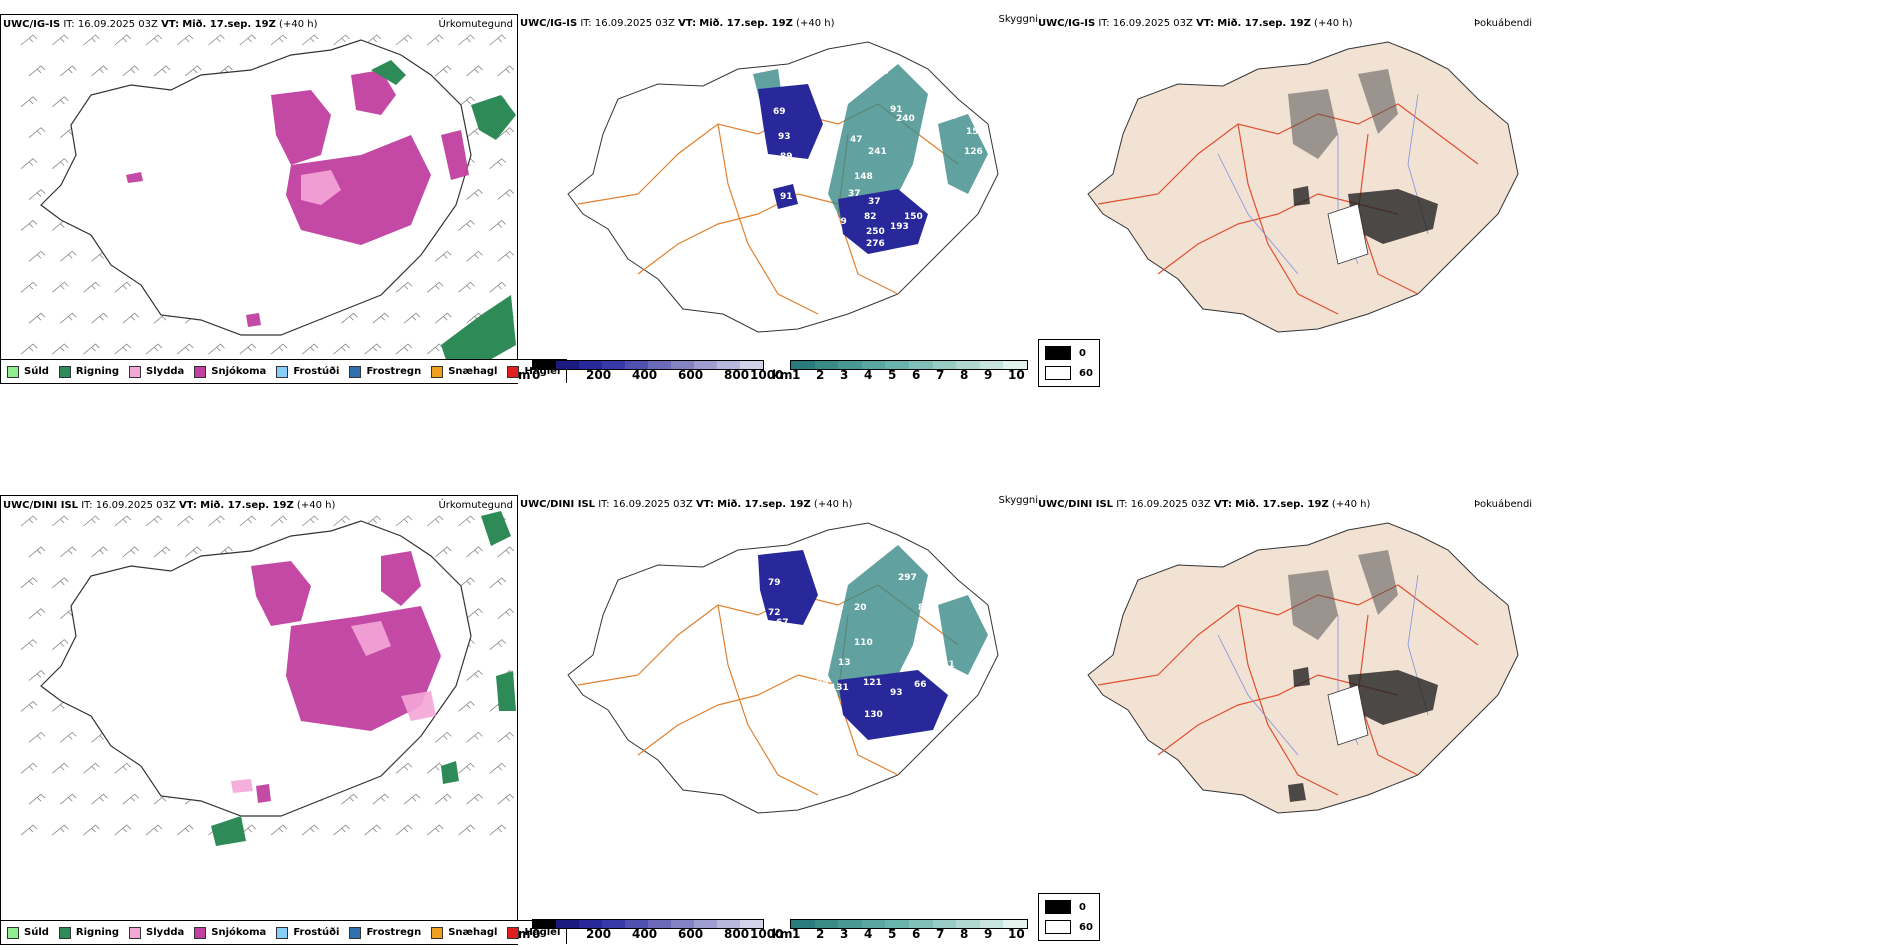  I want to click on fog-legend-item: 0, so click(1065, 907).